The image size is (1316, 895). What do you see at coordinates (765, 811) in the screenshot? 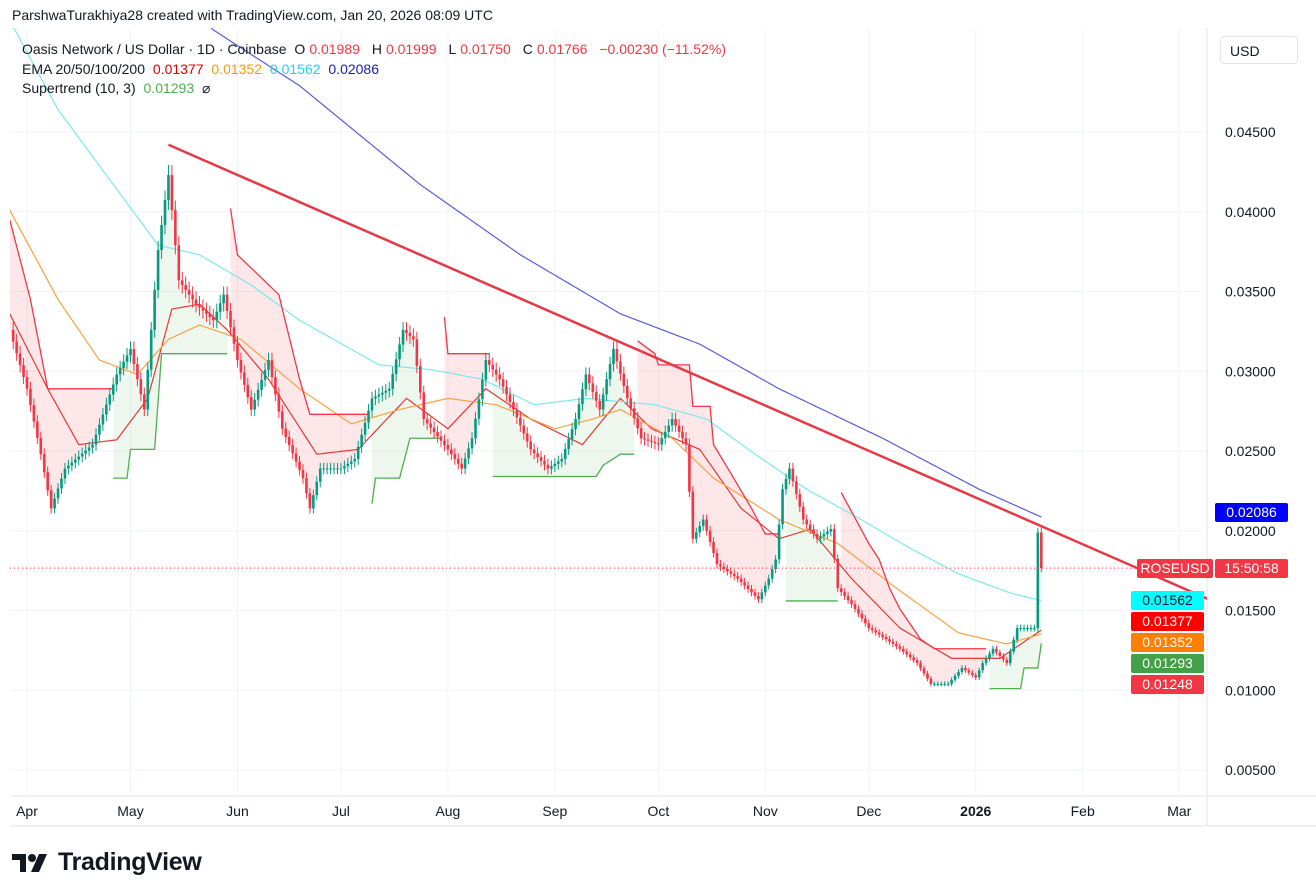
I see `x-tick-label: Nov` at bounding box center [765, 811].